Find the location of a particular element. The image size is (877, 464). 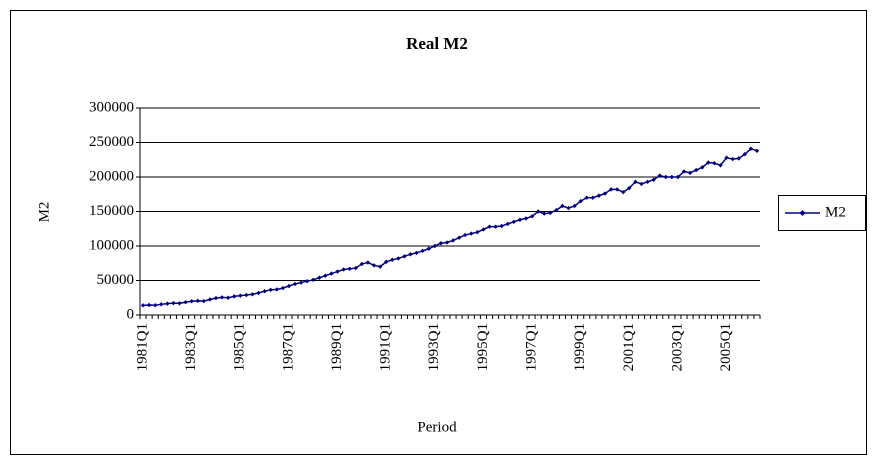

x-tick-label: 1997Q1 is located at coordinates (531, 347).